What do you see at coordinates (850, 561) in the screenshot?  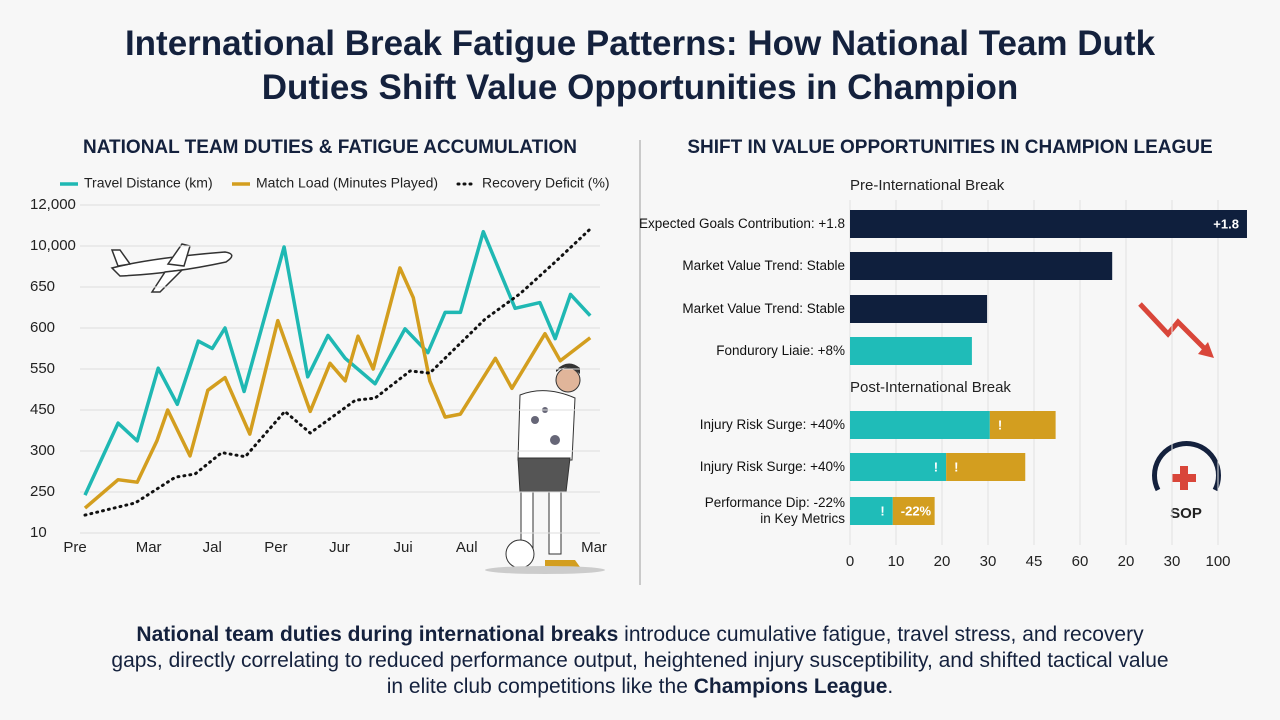 I see `x-tick-label: 0` at bounding box center [850, 561].